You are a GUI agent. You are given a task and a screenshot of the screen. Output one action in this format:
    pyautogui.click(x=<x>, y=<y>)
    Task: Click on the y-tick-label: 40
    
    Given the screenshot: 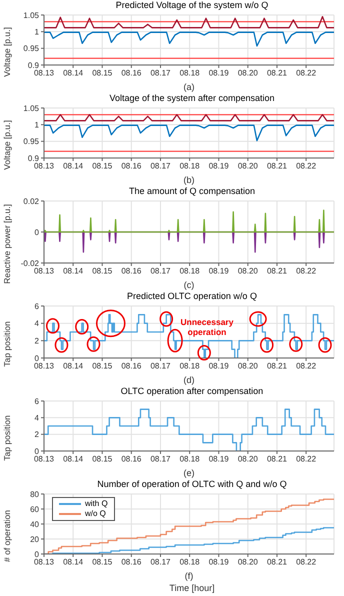 What is the action you would take?
    pyautogui.click(x=35, y=524)
    